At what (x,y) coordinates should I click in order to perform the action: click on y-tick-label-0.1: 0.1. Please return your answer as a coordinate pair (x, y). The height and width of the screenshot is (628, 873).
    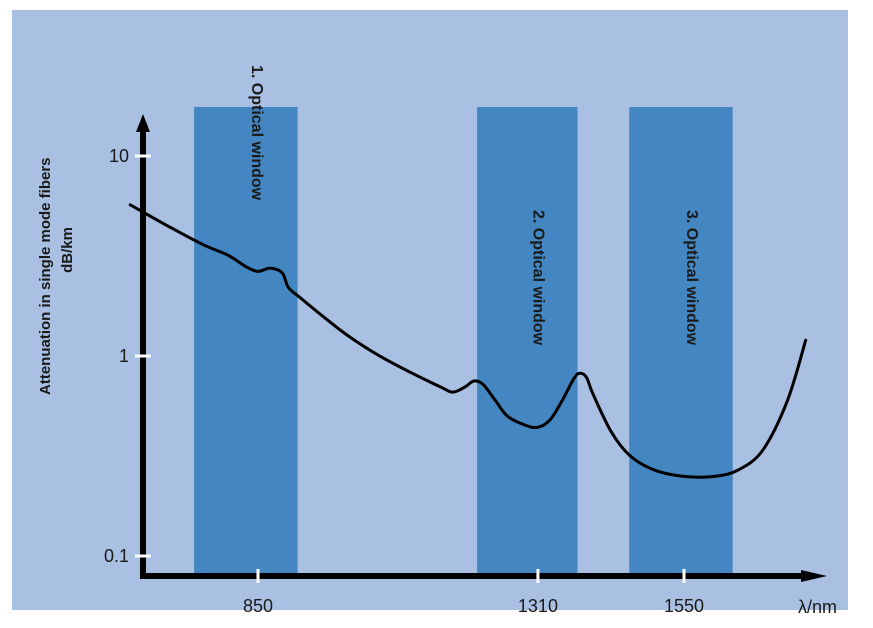
    Looking at the image, I should click on (116, 556).